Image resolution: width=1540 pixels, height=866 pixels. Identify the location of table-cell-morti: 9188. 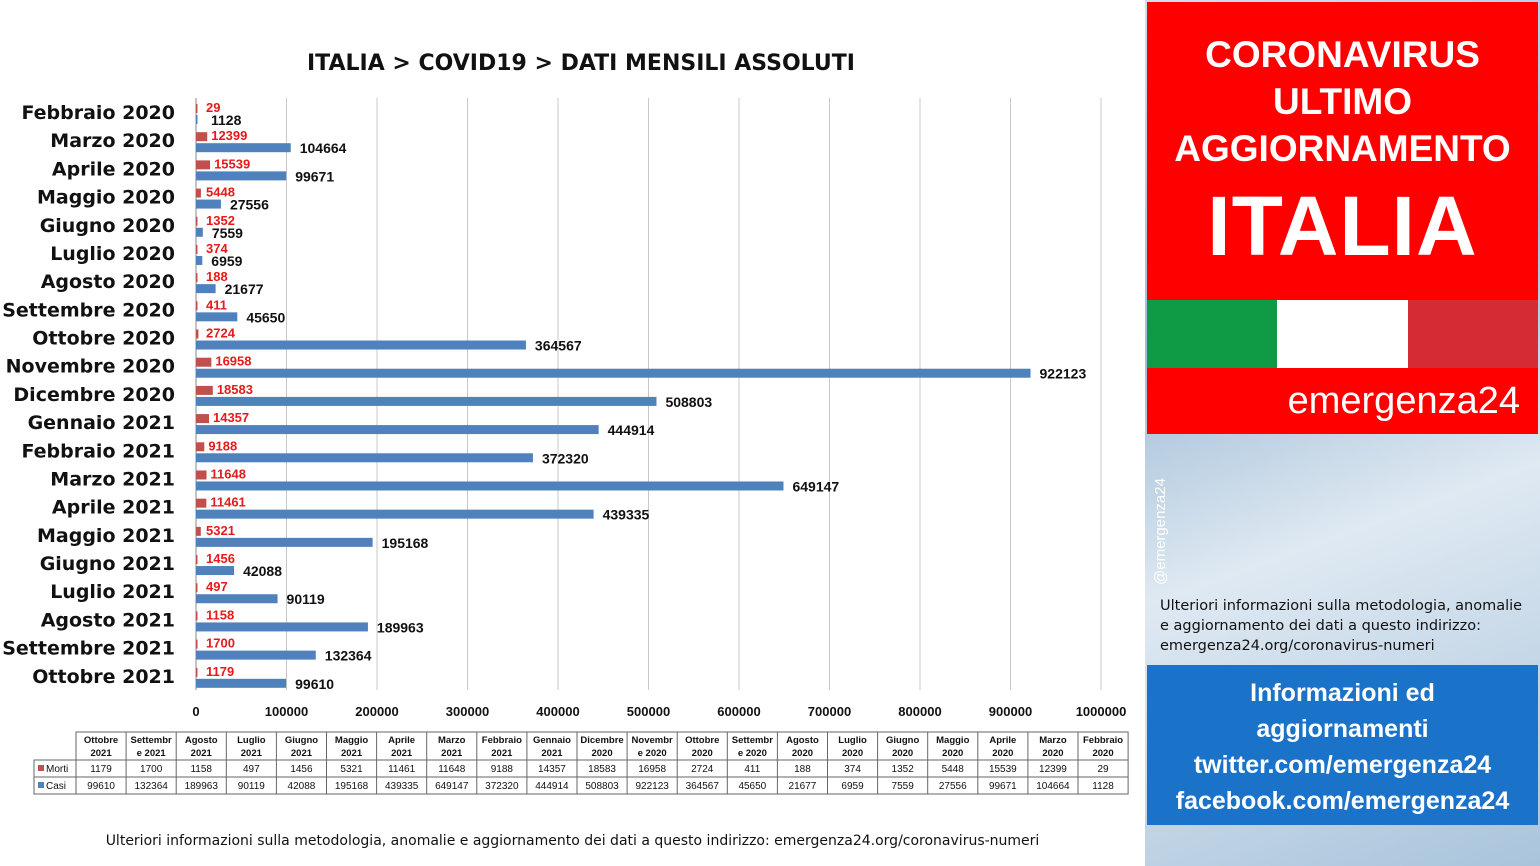
(502, 769).